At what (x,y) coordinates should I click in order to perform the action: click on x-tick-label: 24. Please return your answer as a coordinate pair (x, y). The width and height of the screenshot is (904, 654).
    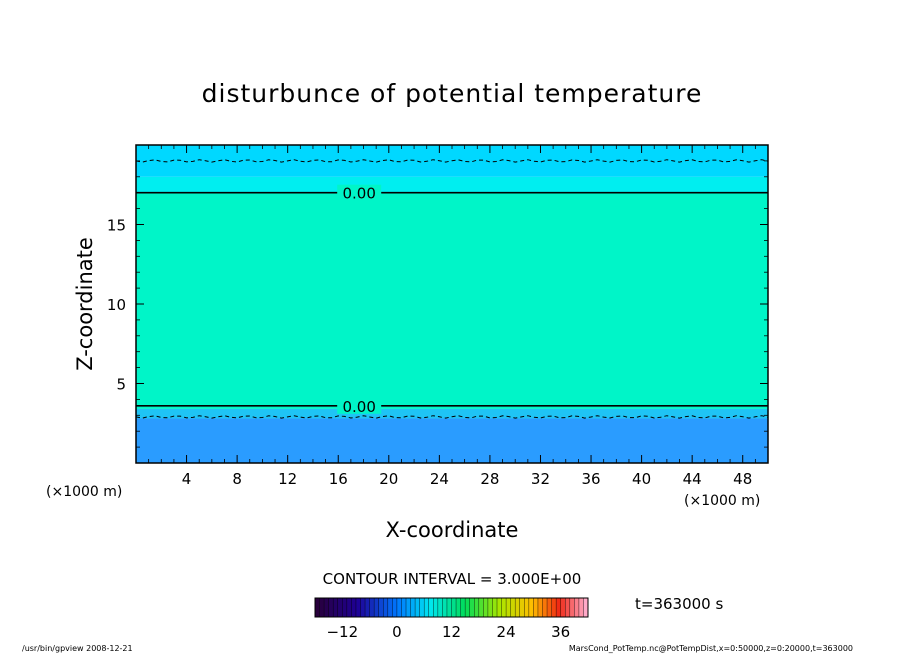
    Looking at the image, I should click on (439, 479).